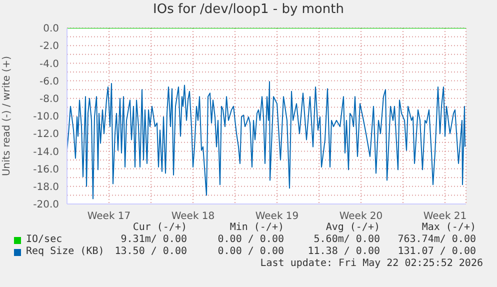  Describe the element at coordinates (46, 187) in the screenshot. I see `y-tick-label: -18.0` at that location.